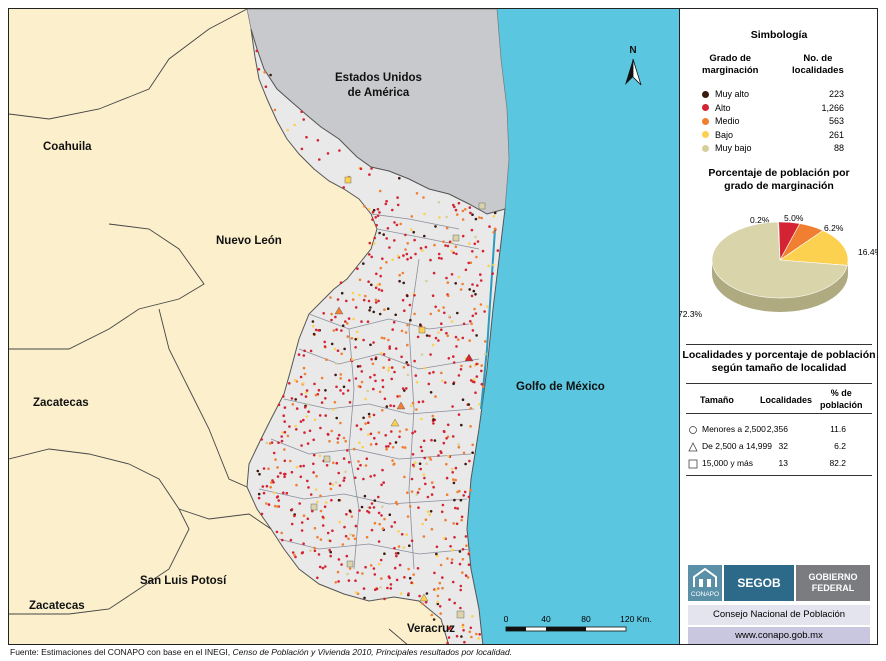 The width and height of the screenshot is (886, 661). Describe the element at coordinates (737, 446) in the screenshot. I see `size-label: De 2,500 a 14,999` at that location.